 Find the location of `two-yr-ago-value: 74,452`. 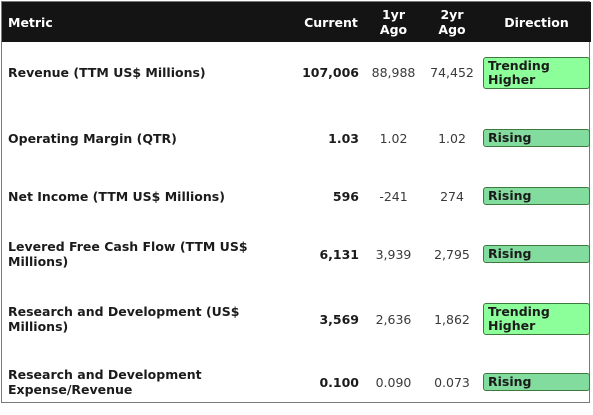

two-yr-ago-value: 74,452 is located at coordinates (452, 72).